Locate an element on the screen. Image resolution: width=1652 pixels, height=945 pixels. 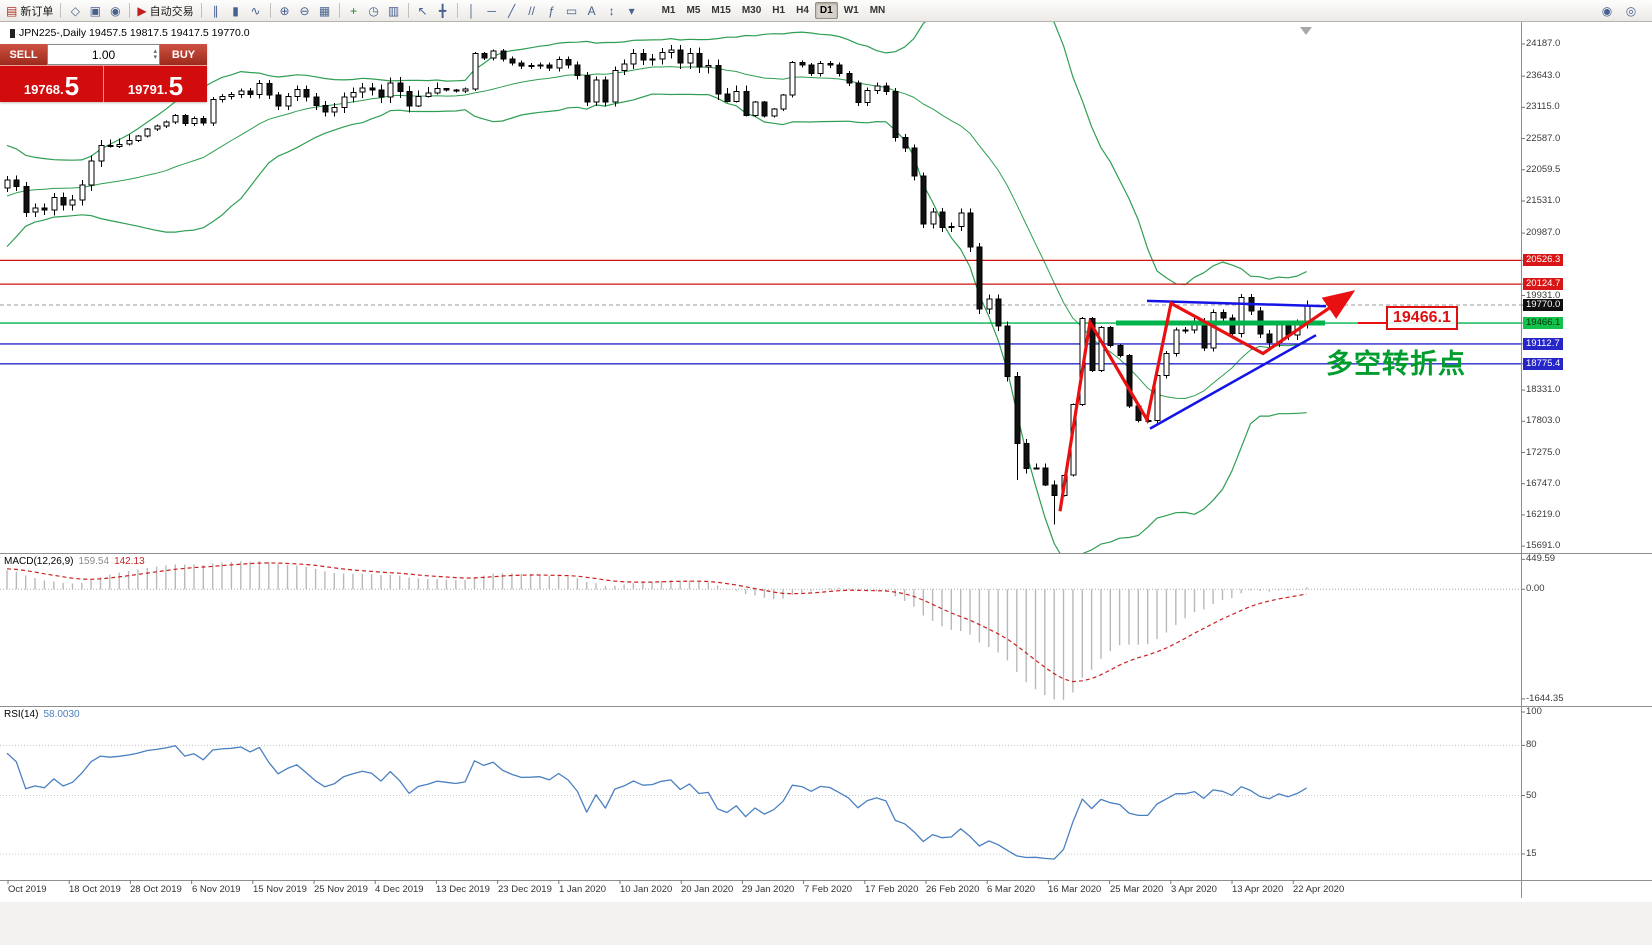
timeframe-button-h4: H4 is located at coordinates (802, 10).